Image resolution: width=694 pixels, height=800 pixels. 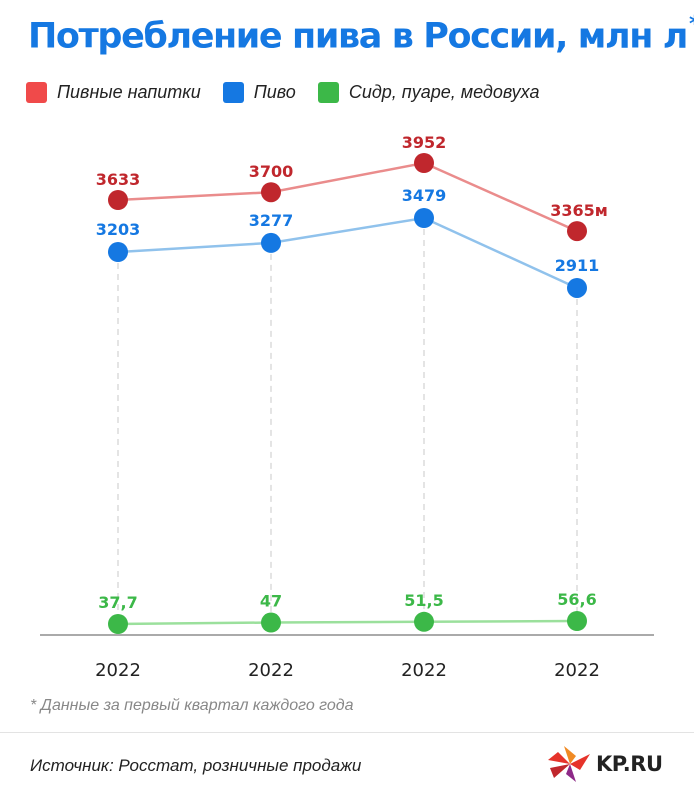 What do you see at coordinates (271, 601) in the screenshot?
I see `data-label-cider-1: 47` at bounding box center [271, 601].